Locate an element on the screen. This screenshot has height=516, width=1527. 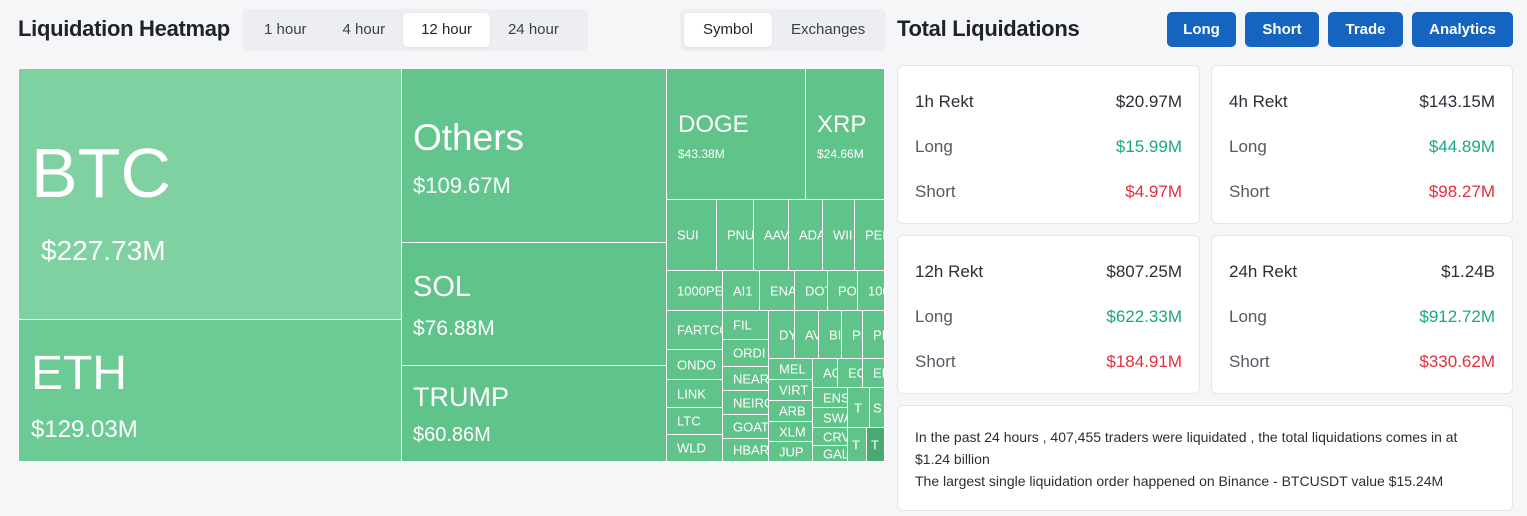
tab-exchanges: Exchanges is located at coordinates (828, 29).